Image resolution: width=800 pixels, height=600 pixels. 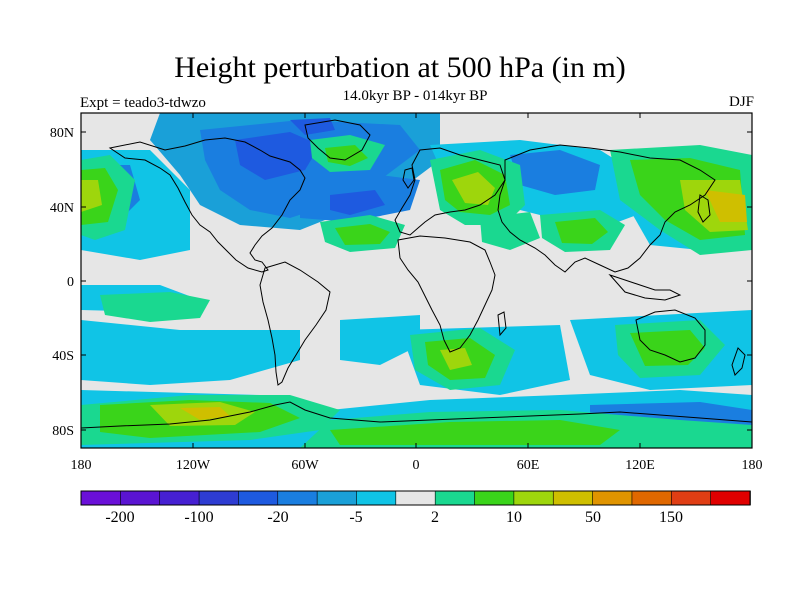 What do you see at coordinates (143, 103) in the screenshot?
I see `experiment-label: Expt = teado3-tdwzo` at bounding box center [143, 103].